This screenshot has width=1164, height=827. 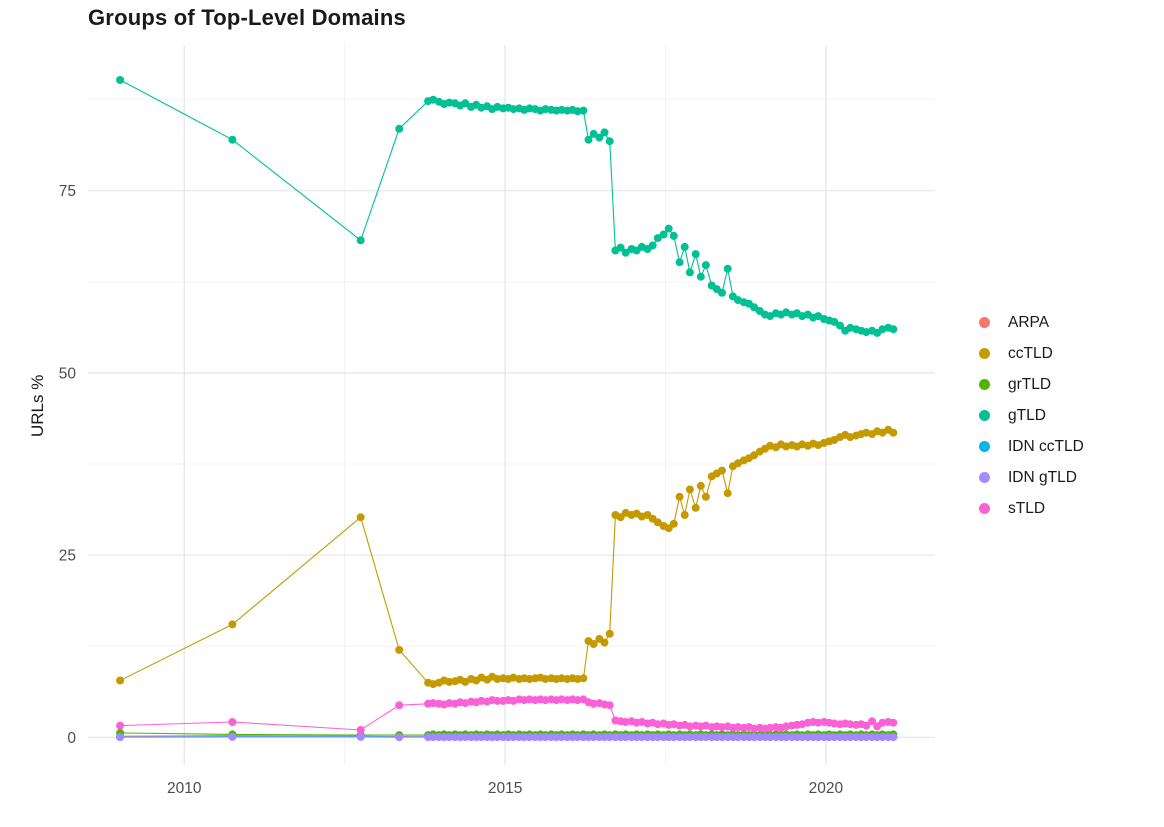 I want to click on legend-item-cctld: ccTLD, so click(x=1031, y=353).